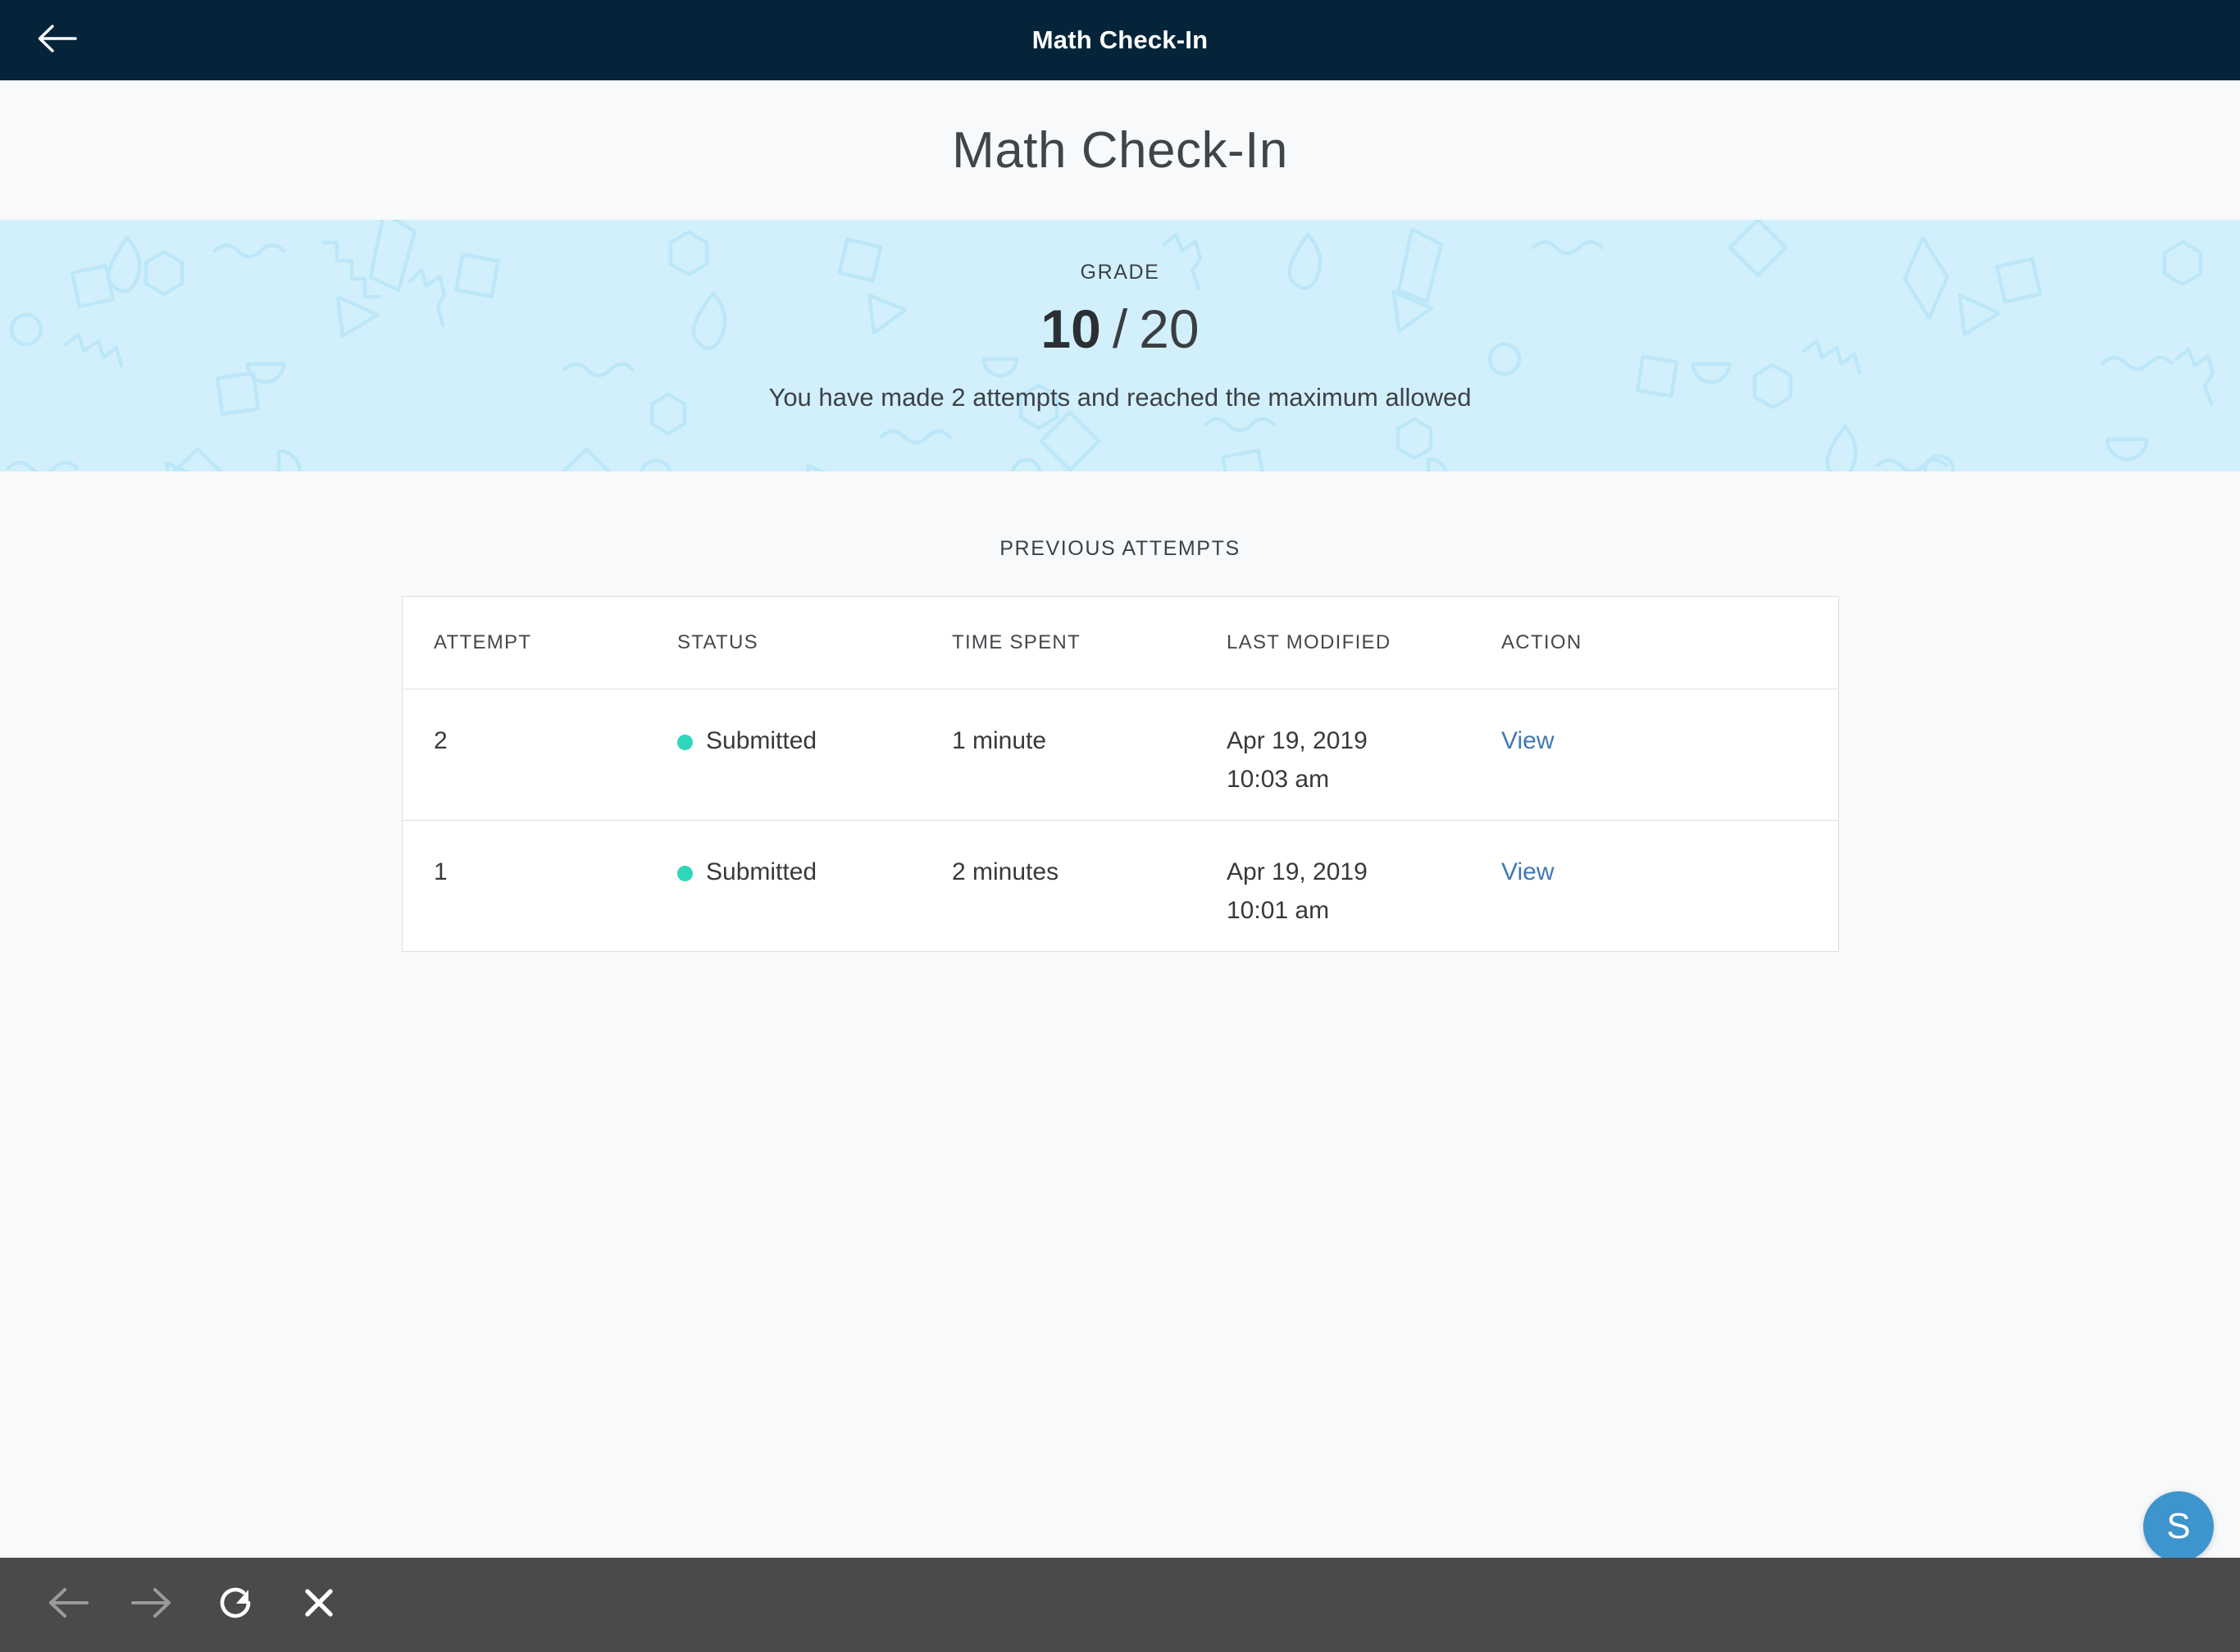  Describe the element at coordinates (1120, 272) in the screenshot. I see `grade-label: GRADE` at that location.